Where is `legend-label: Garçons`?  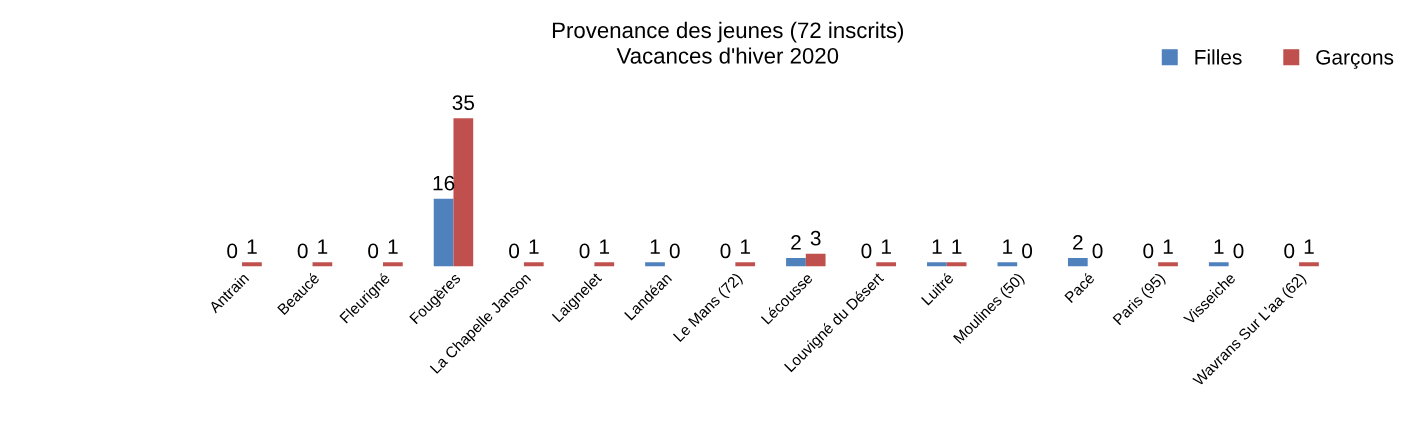
legend-label: Garçons is located at coordinates (1355, 59).